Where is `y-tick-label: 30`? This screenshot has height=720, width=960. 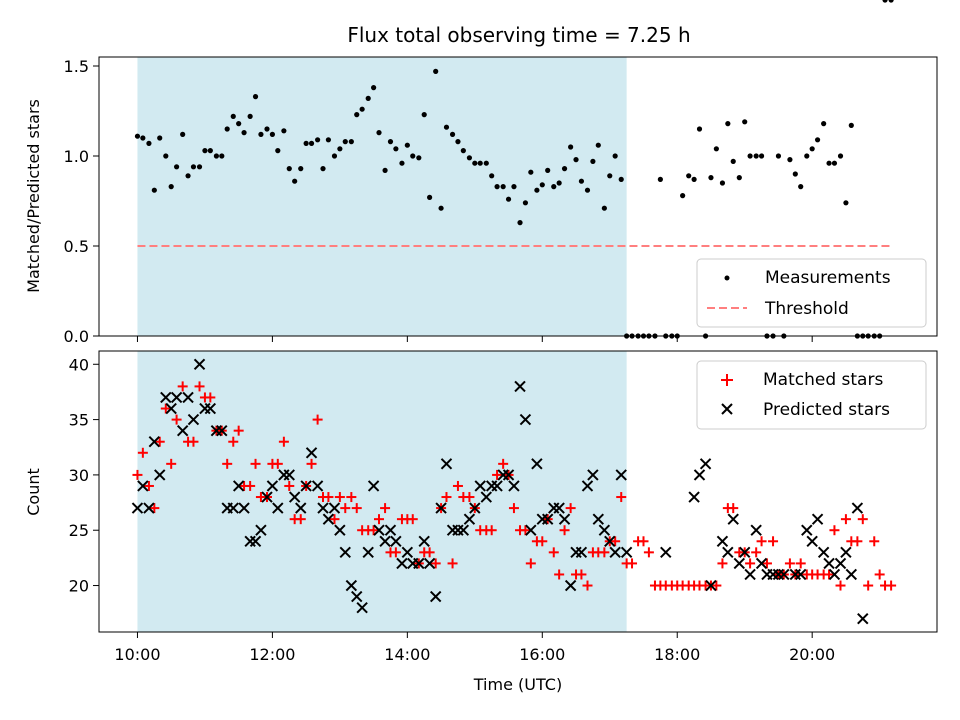 y-tick-label: 30 is located at coordinates (79, 475).